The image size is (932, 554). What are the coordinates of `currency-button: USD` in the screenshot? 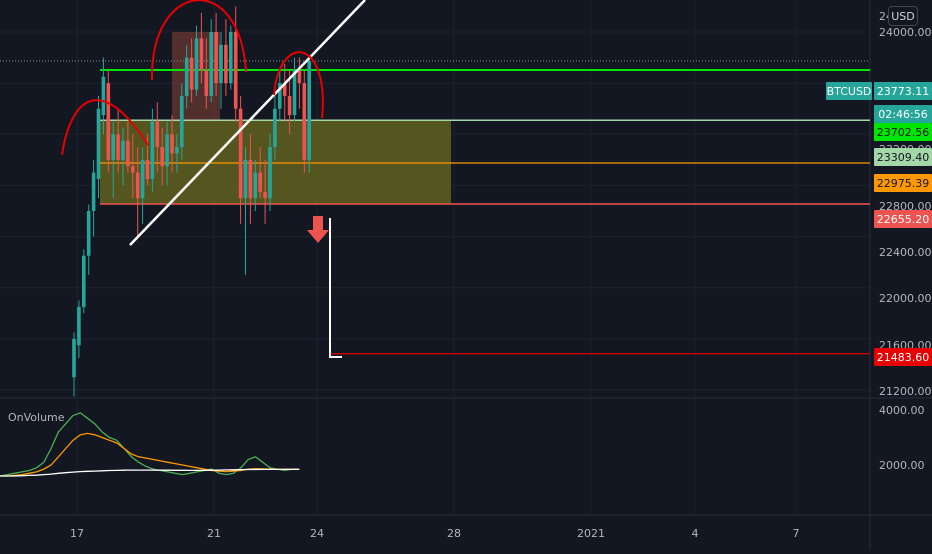 It's located at (903, 16).